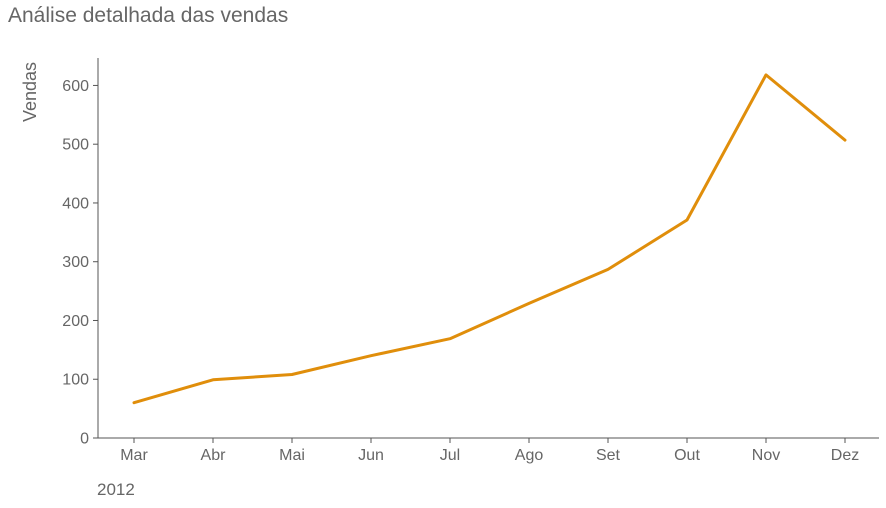  What do you see at coordinates (529, 455) in the screenshot?
I see `x-tick-label: Ago` at bounding box center [529, 455].